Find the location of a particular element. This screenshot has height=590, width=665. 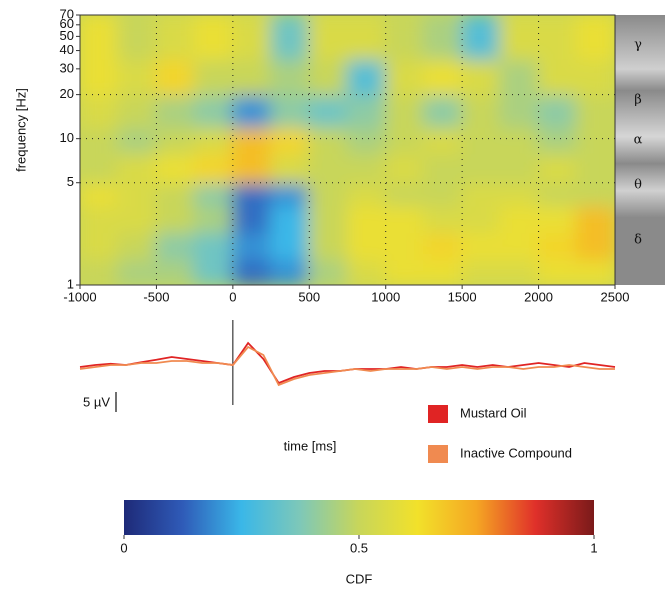

x-tick-label: 500 is located at coordinates (309, 296).